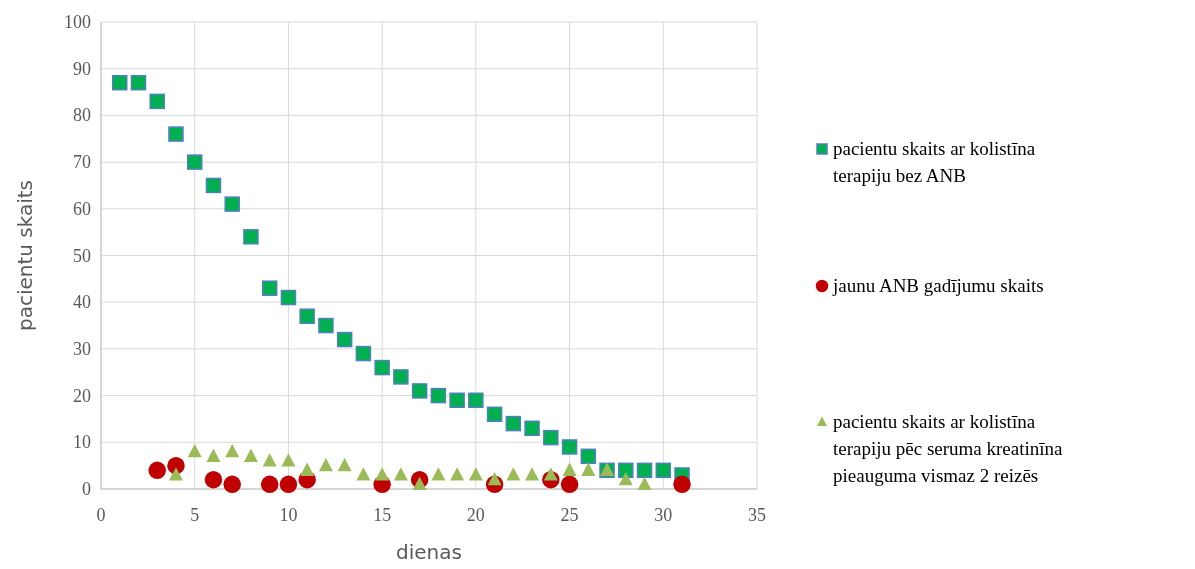  What do you see at coordinates (288, 515) in the screenshot?
I see `x-tick-label: 10` at bounding box center [288, 515].